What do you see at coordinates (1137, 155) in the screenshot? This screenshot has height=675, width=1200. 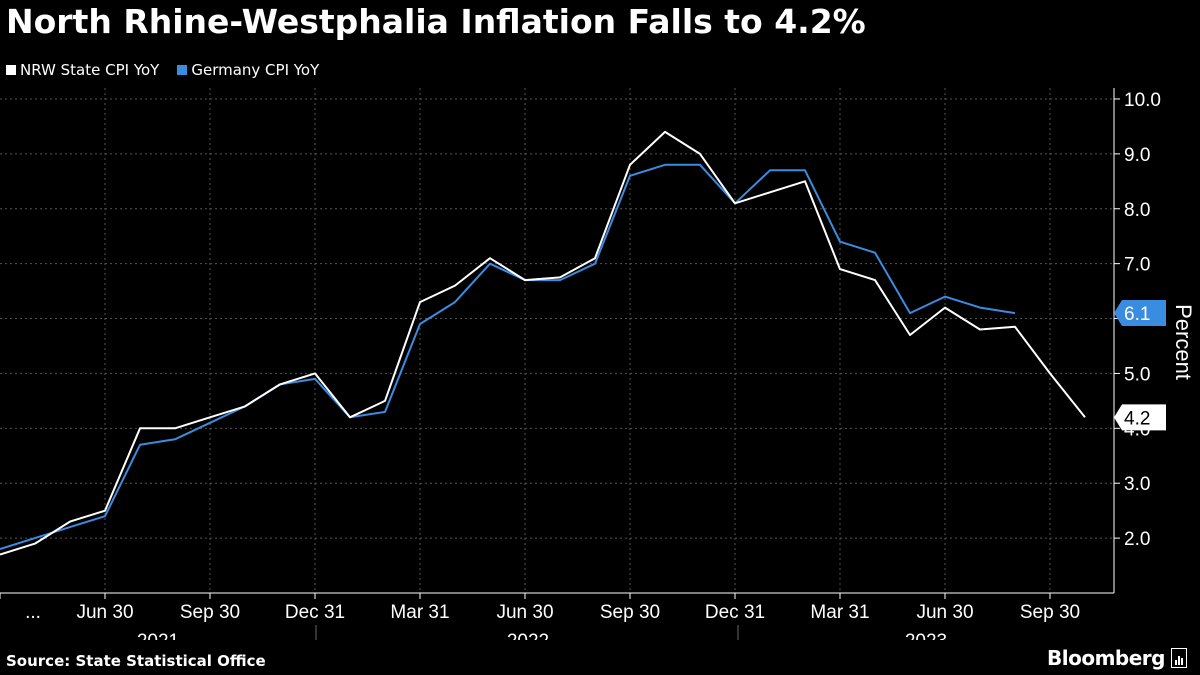 I see `y-tick-label: 9.0` at bounding box center [1137, 155].